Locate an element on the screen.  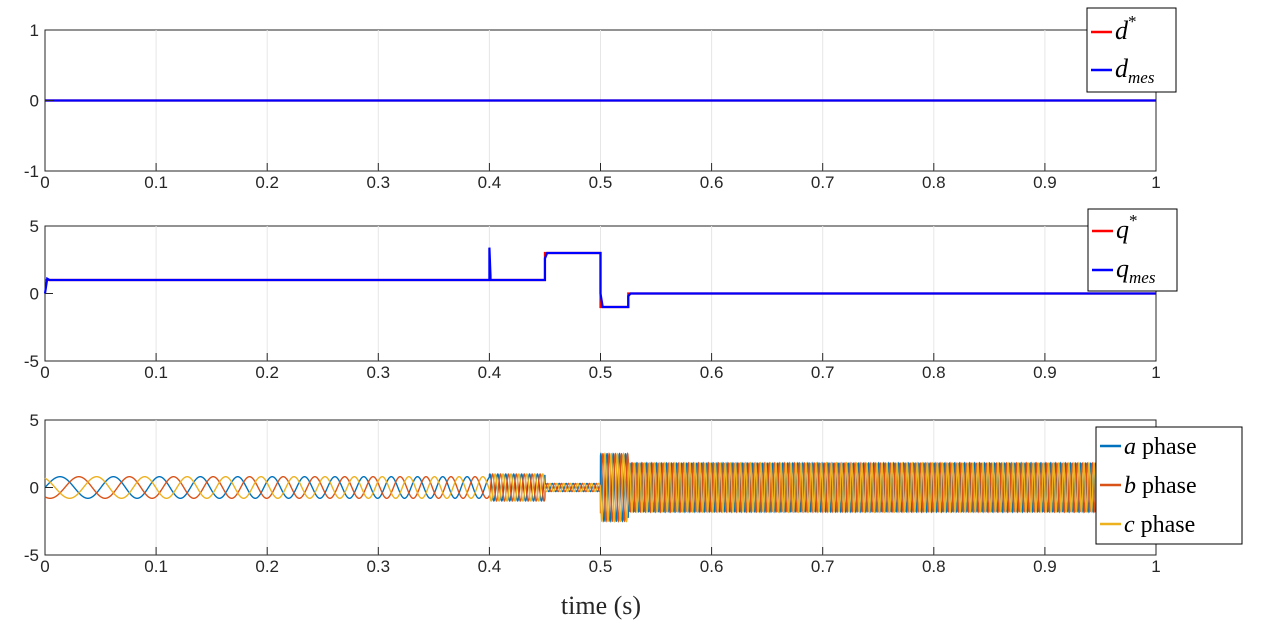
y-tick-label: 1 is located at coordinates (34, 30).